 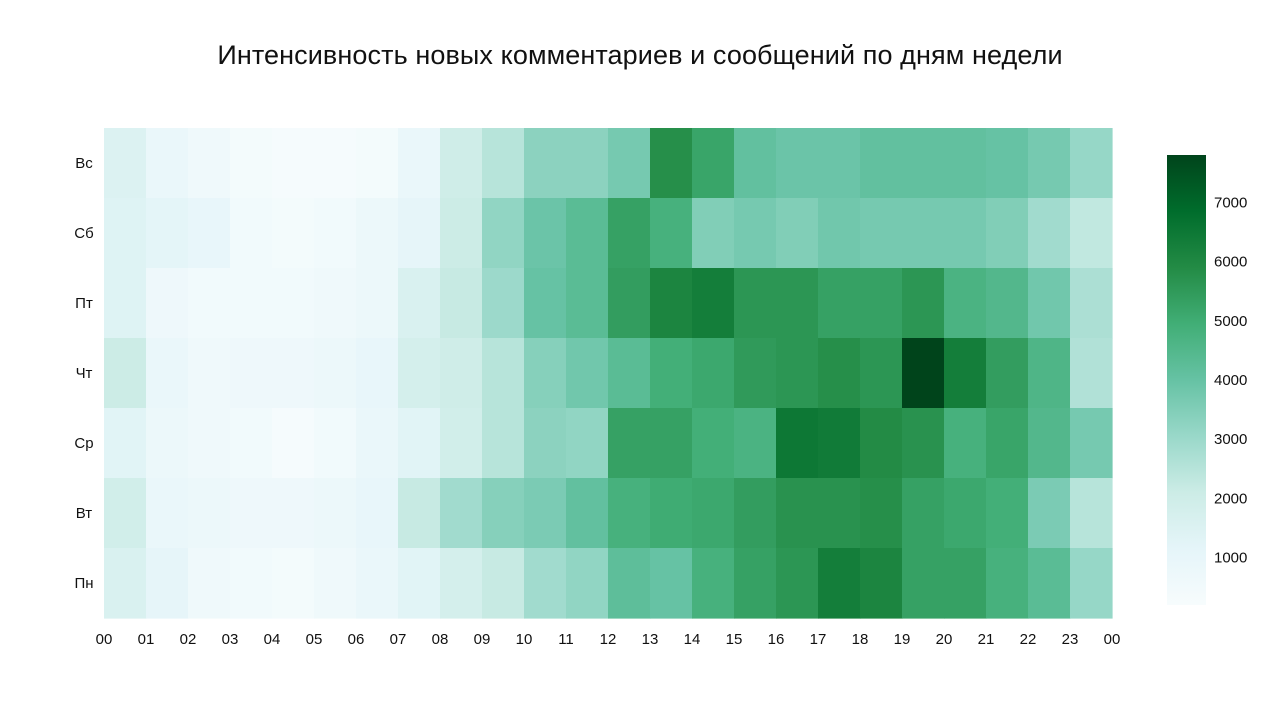 I want to click on y-tick-label: Пн, so click(x=83, y=583).